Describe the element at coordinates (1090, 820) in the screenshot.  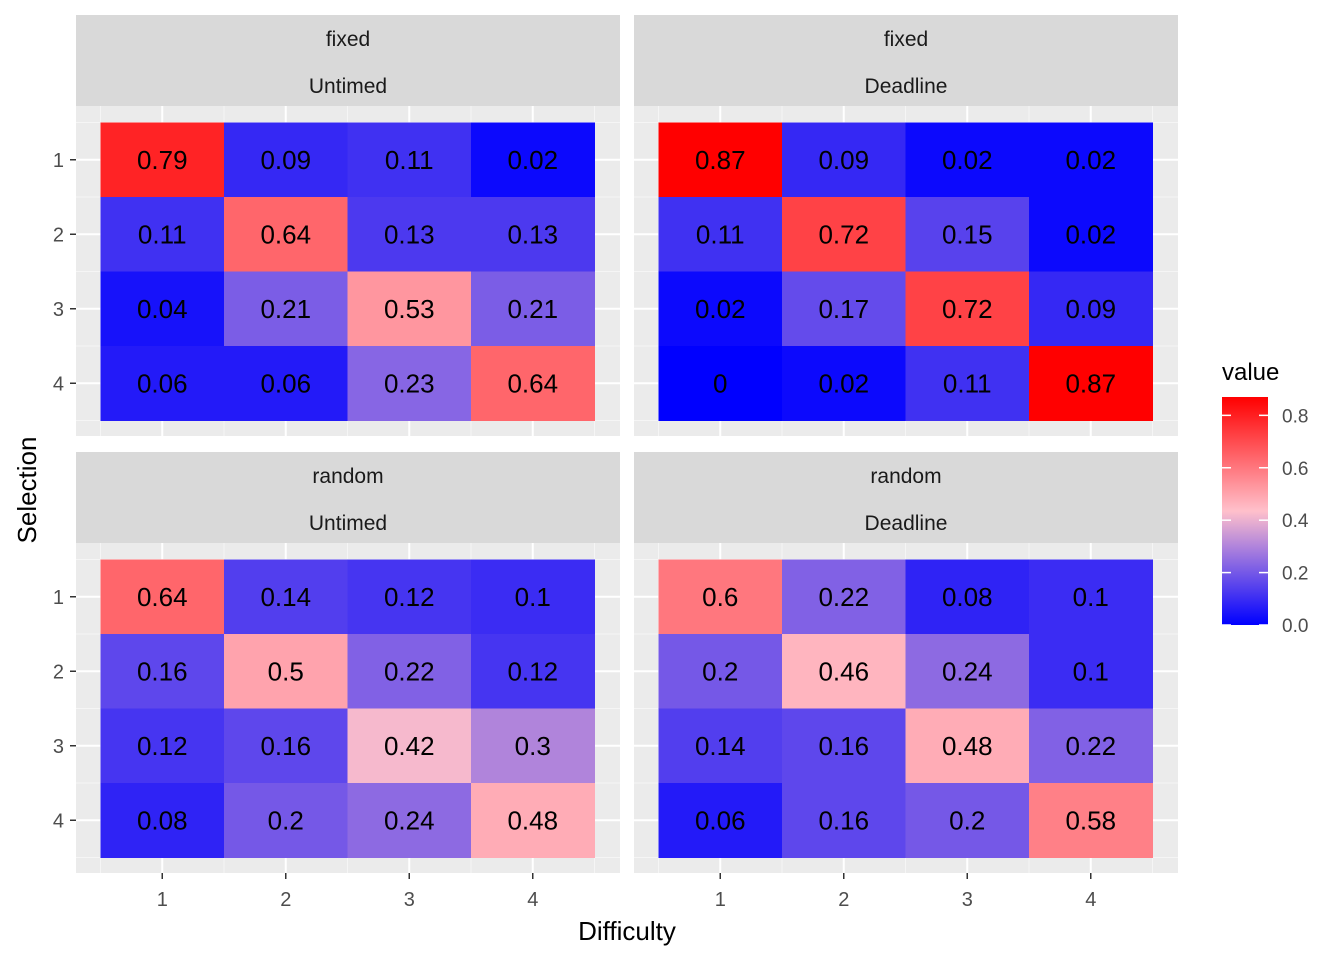
I see `tile-value-label: 0.58` at that location.